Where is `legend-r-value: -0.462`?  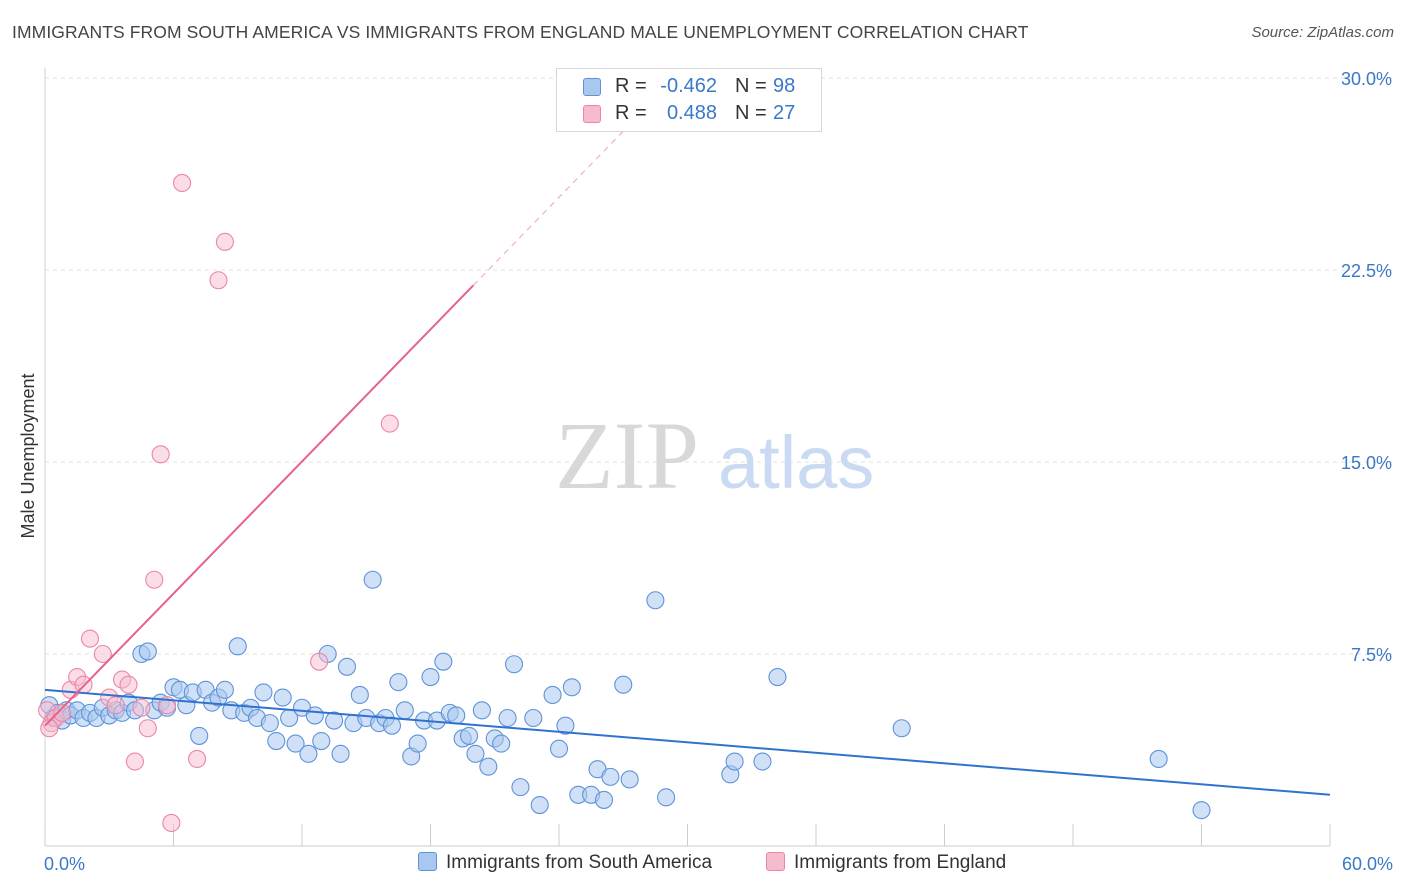 legend-r-value: -0.462 is located at coordinates (688, 86).